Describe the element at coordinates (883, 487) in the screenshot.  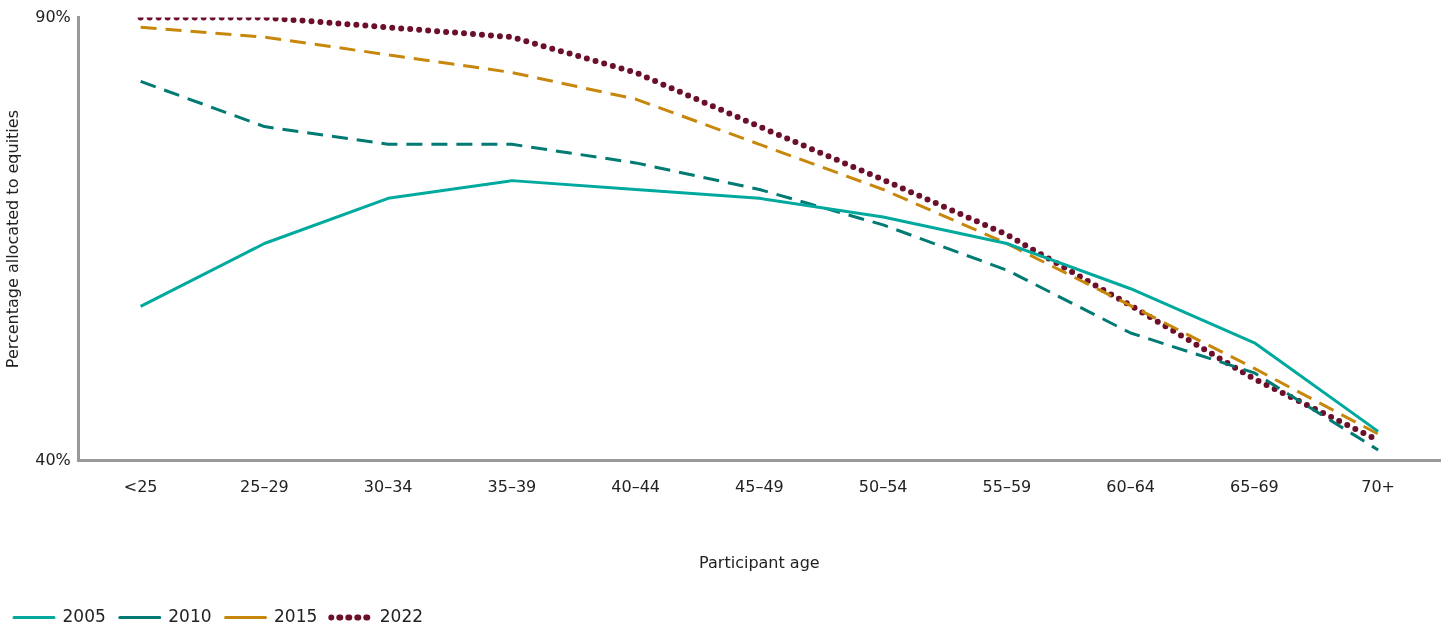
I see `x-tick-label: 50–54` at that location.